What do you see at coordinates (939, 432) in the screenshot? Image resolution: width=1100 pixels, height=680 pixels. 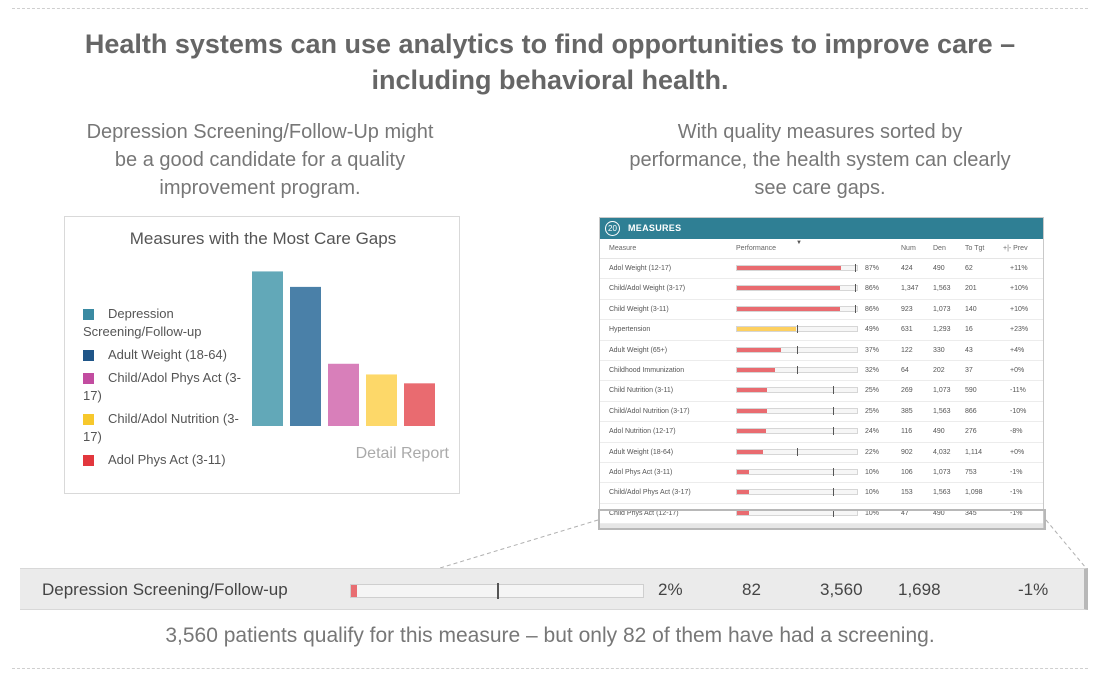 I see `row-den: 490` at bounding box center [939, 432].